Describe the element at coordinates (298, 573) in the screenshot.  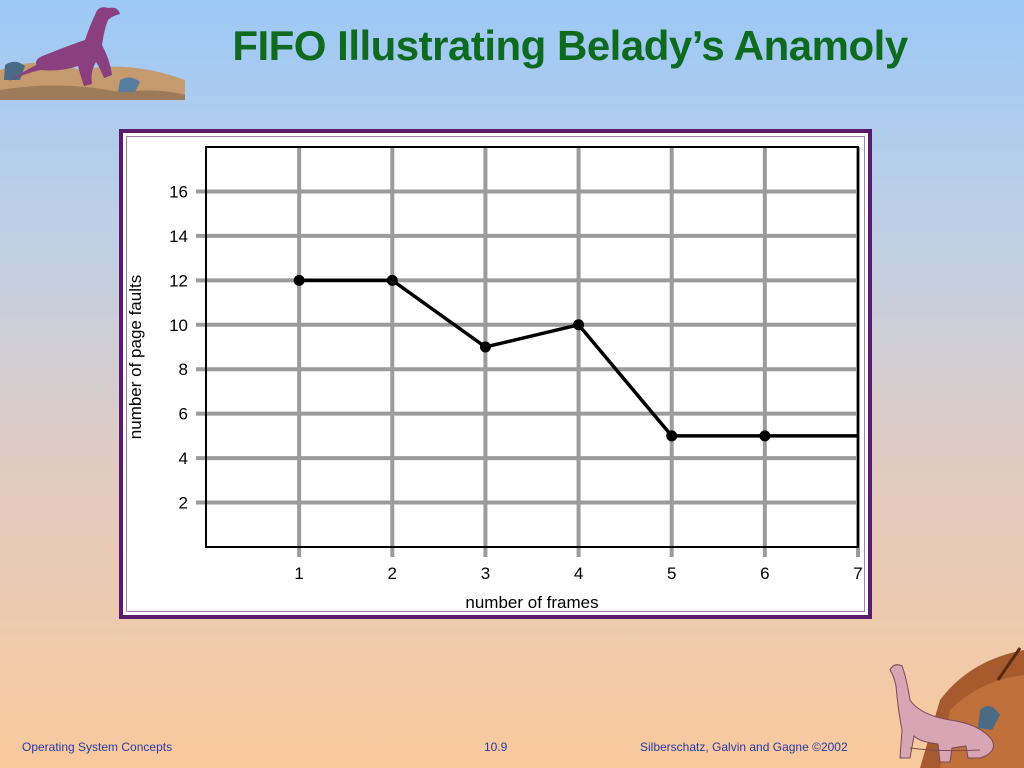
I see `x-tick-label: 1` at that location.